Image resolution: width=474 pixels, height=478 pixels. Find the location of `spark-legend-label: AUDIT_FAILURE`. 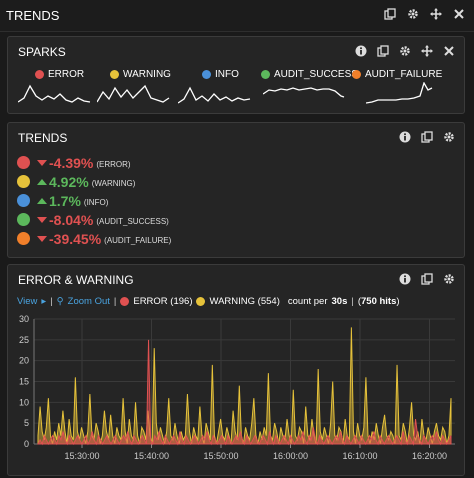

spark-legend-label: AUDIT_FAILURE is located at coordinates (404, 74).